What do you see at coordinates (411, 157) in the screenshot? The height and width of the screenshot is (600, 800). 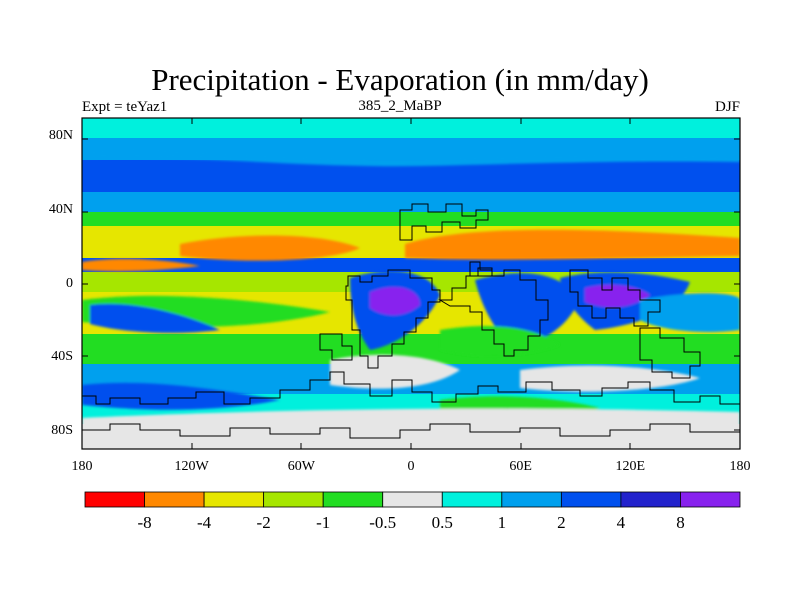 I see `north-atlantic-strip` at bounding box center [411, 157].